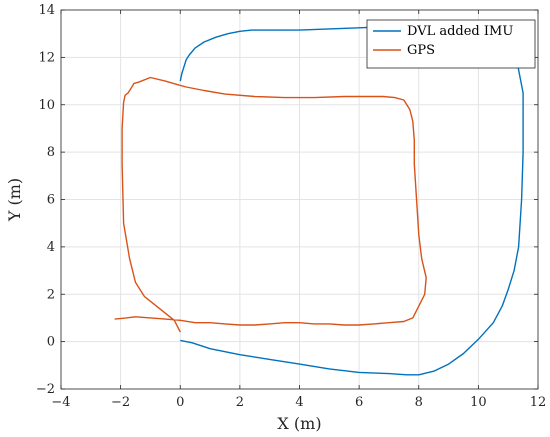 This screenshot has width=550, height=437. I want to click on x-tick-label: 4, so click(299, 402).